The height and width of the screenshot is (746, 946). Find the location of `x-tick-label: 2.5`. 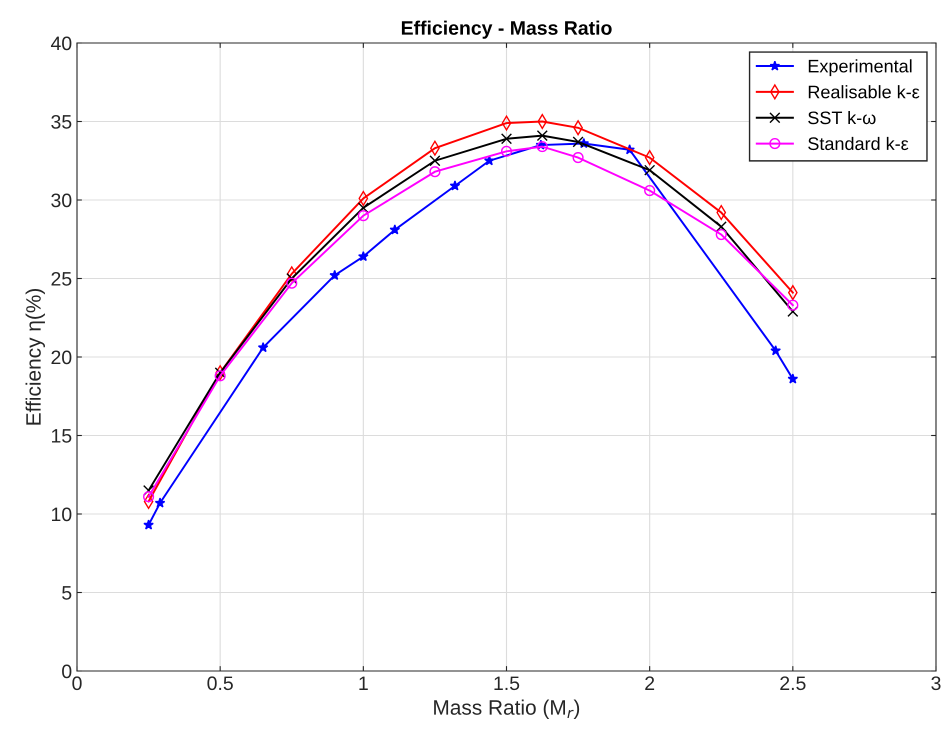

x-tick-label: 2.5 is located at coordinates (793, 683).